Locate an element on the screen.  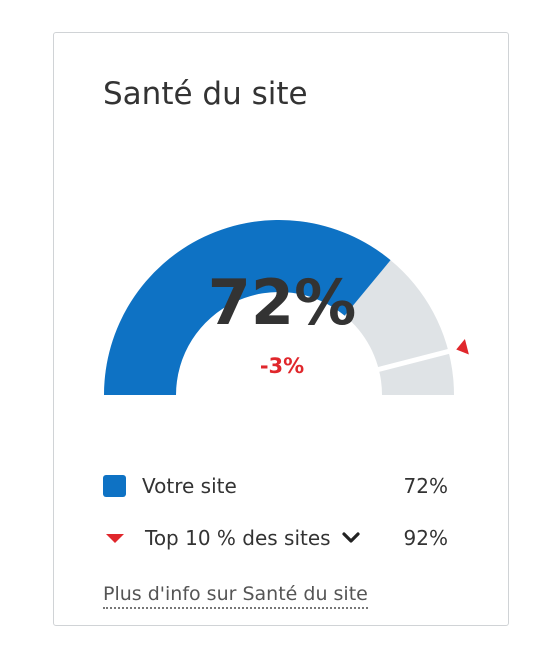
top10-dropdown: Top 10 % des sites is located at coordinates (253, 538).